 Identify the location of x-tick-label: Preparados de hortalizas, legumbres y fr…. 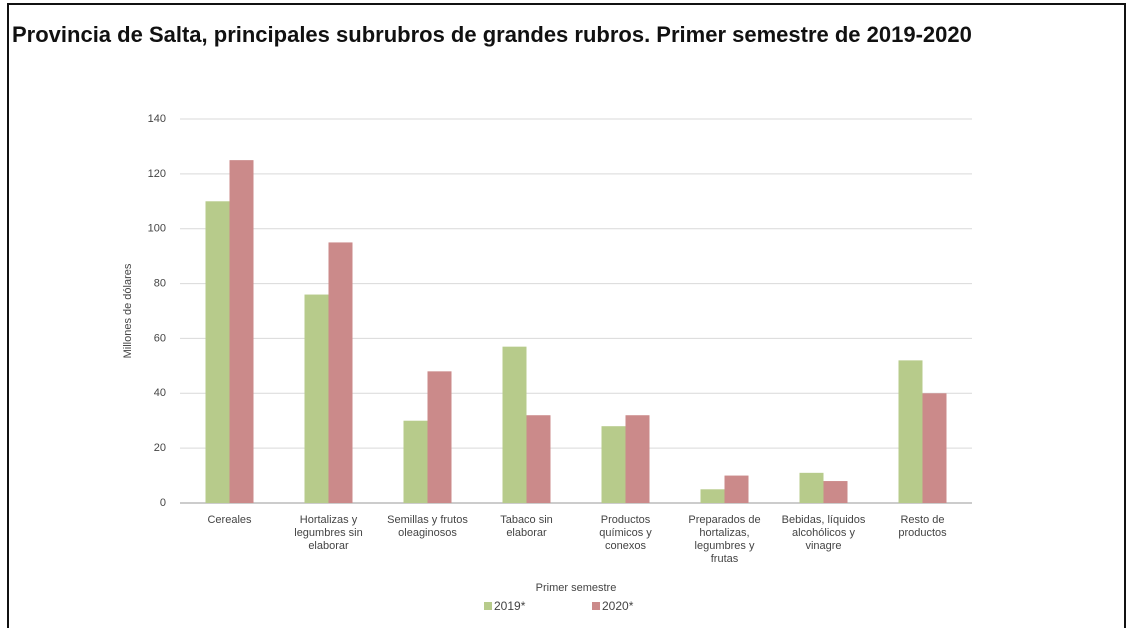
(724, 539).